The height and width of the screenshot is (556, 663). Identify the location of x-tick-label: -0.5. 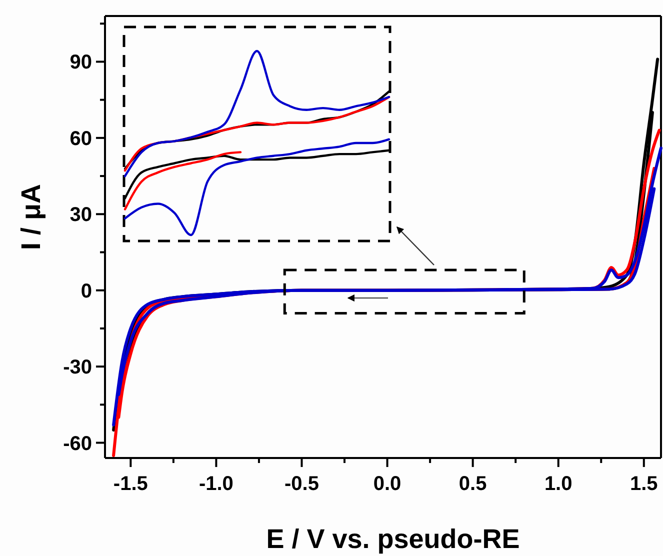
(301, 484).